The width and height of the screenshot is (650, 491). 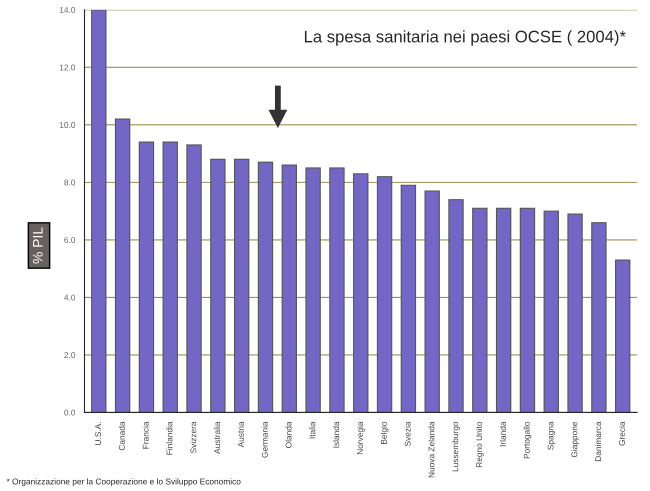 What do you see at coordinates (68, 10) in the screenshot?
I see `y-tick-label: 14.0` at bounding box center [68, 10].